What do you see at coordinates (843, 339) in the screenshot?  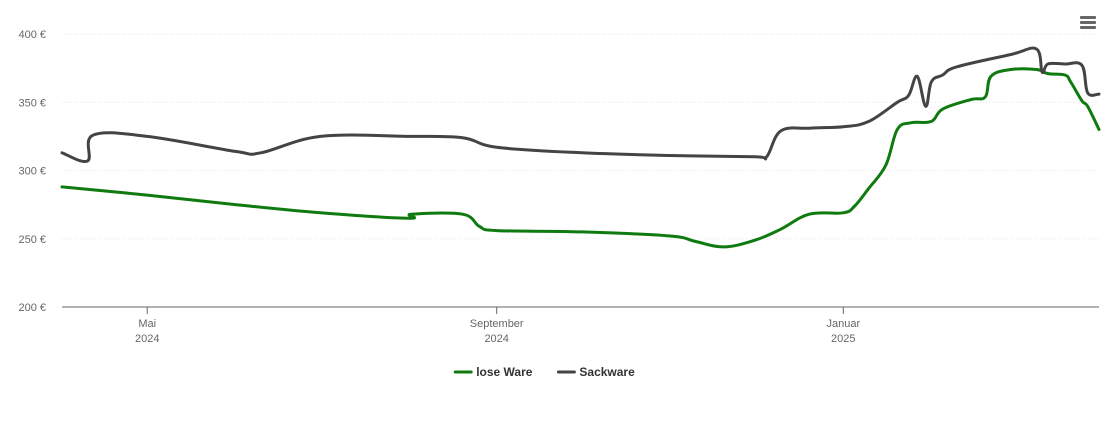 I see `x-tick-label-year: 2025` at bounding box center [843, 339].